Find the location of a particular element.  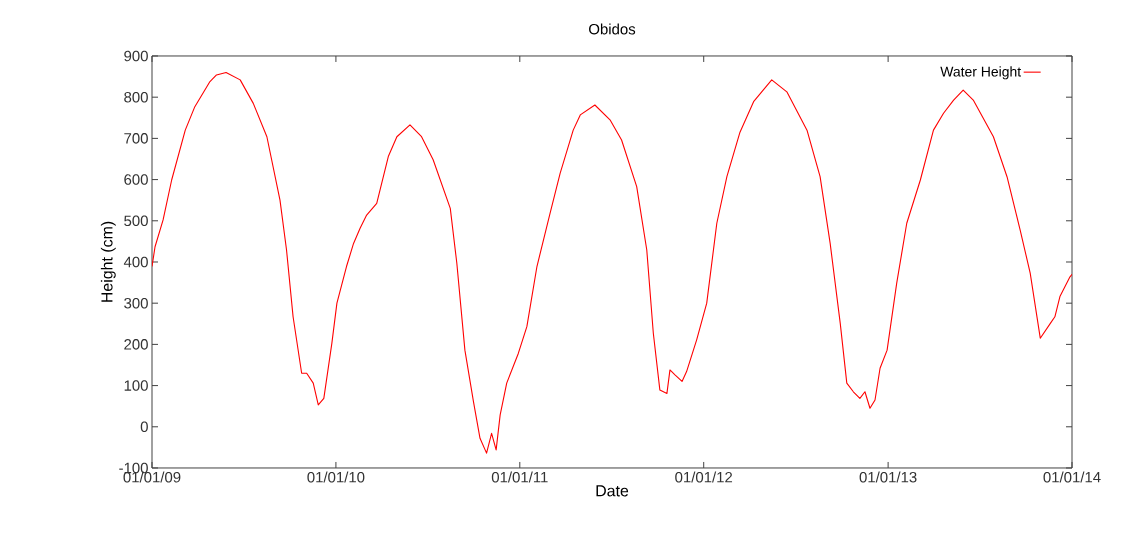

y-tick-label: 200 is located at coordinates (136, 344).